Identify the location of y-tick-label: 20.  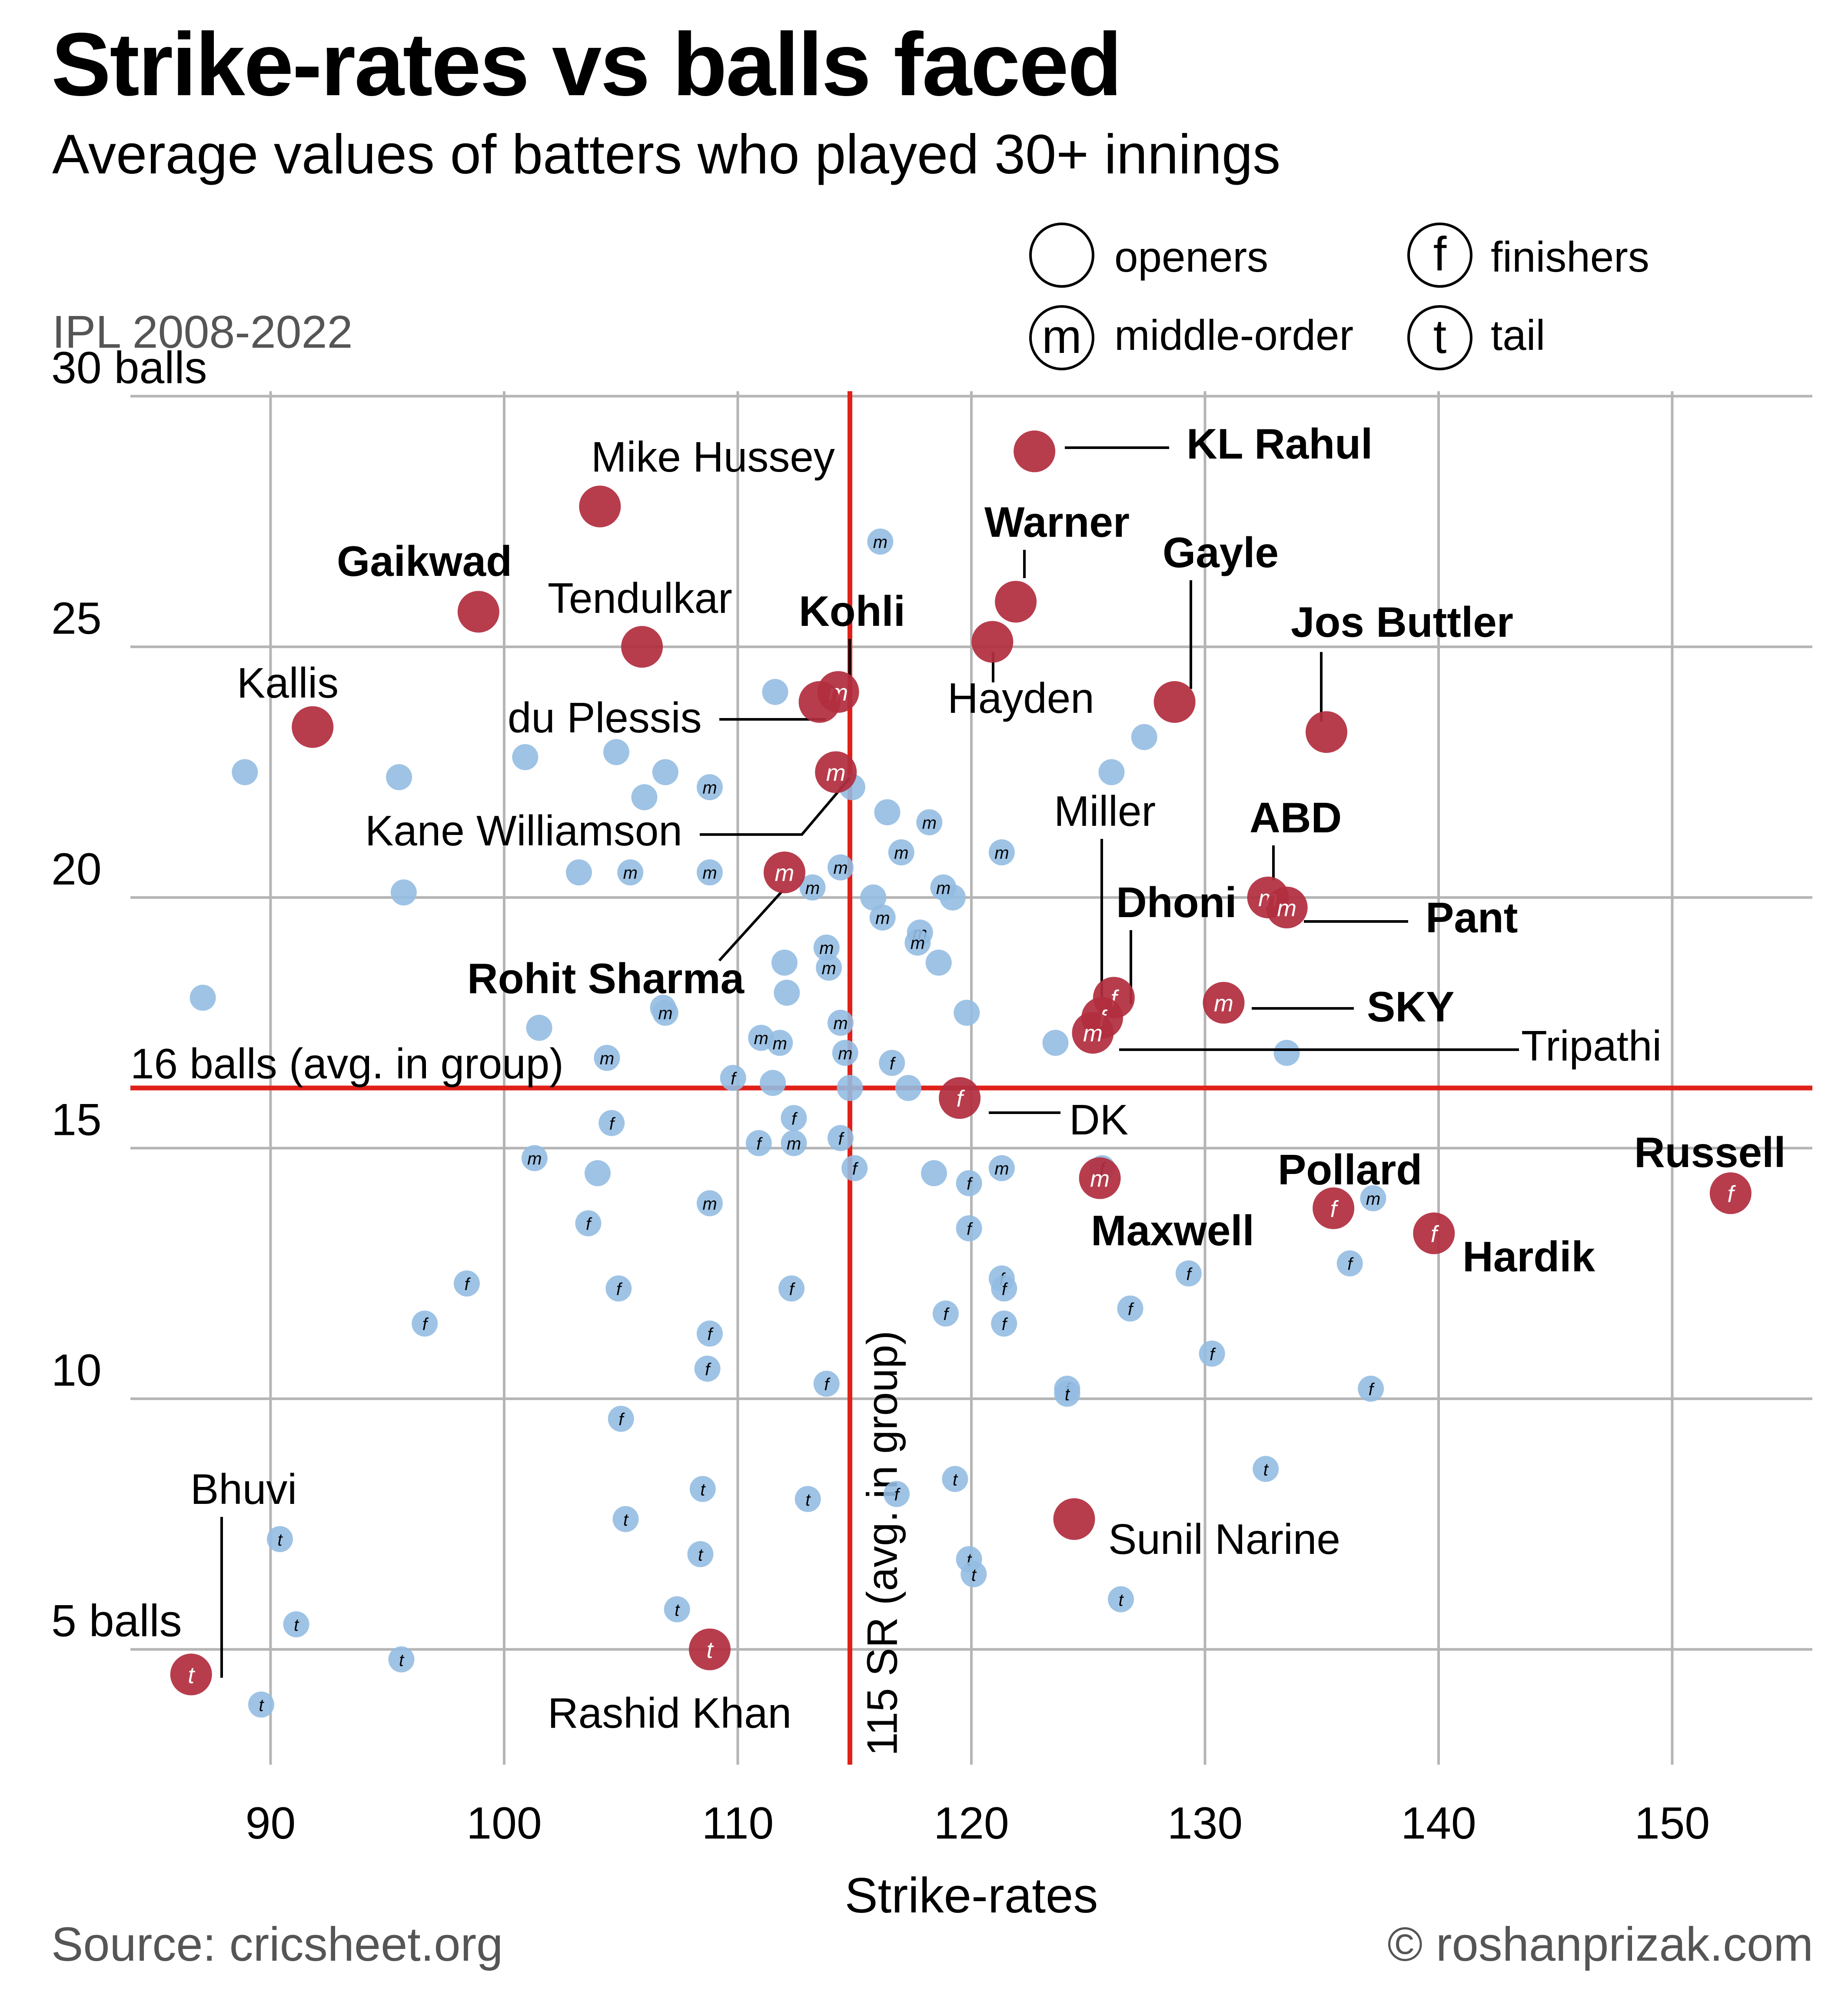
(76, 869).